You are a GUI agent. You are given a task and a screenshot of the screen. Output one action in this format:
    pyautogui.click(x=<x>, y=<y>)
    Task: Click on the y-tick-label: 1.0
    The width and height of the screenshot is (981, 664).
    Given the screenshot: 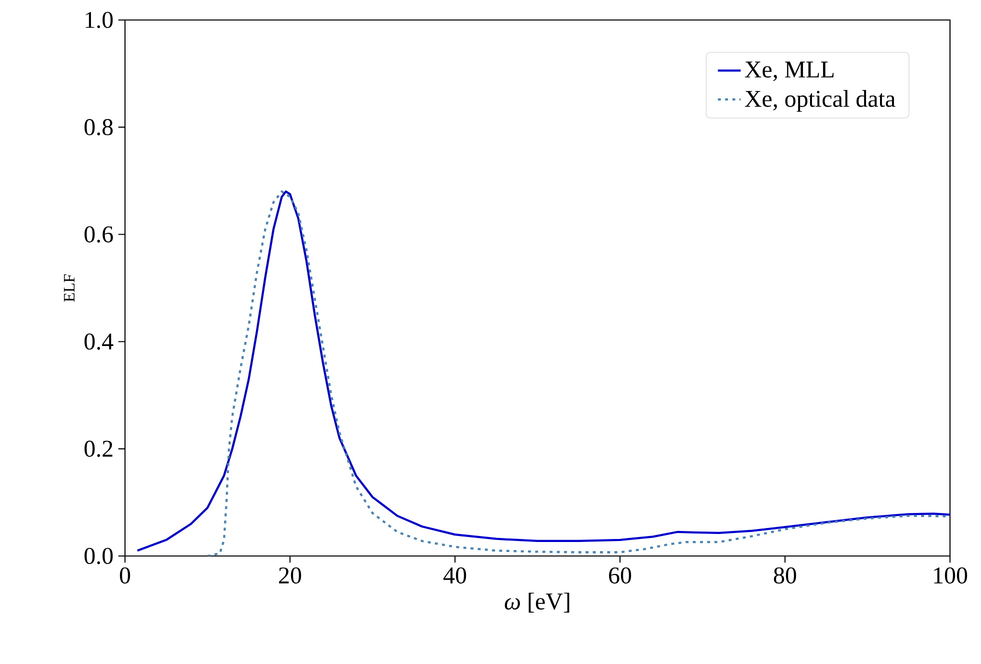 What is the action you would take?
    pyautogui.click(x=99, y=20)
    